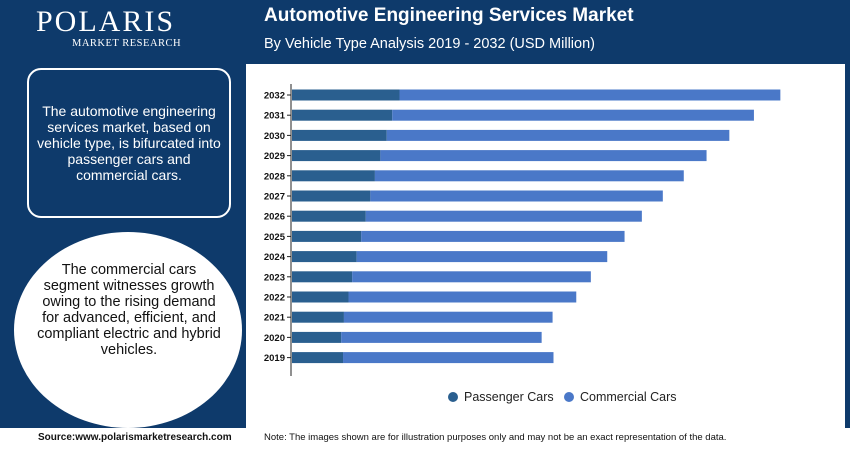 The width and height of the screenshot is (850, 450). What do you see at coordinates (135, 437) in the screenshot?
I see `source-text: Source:www.polarismarketresearch.com` at bounding box center [135, 437].